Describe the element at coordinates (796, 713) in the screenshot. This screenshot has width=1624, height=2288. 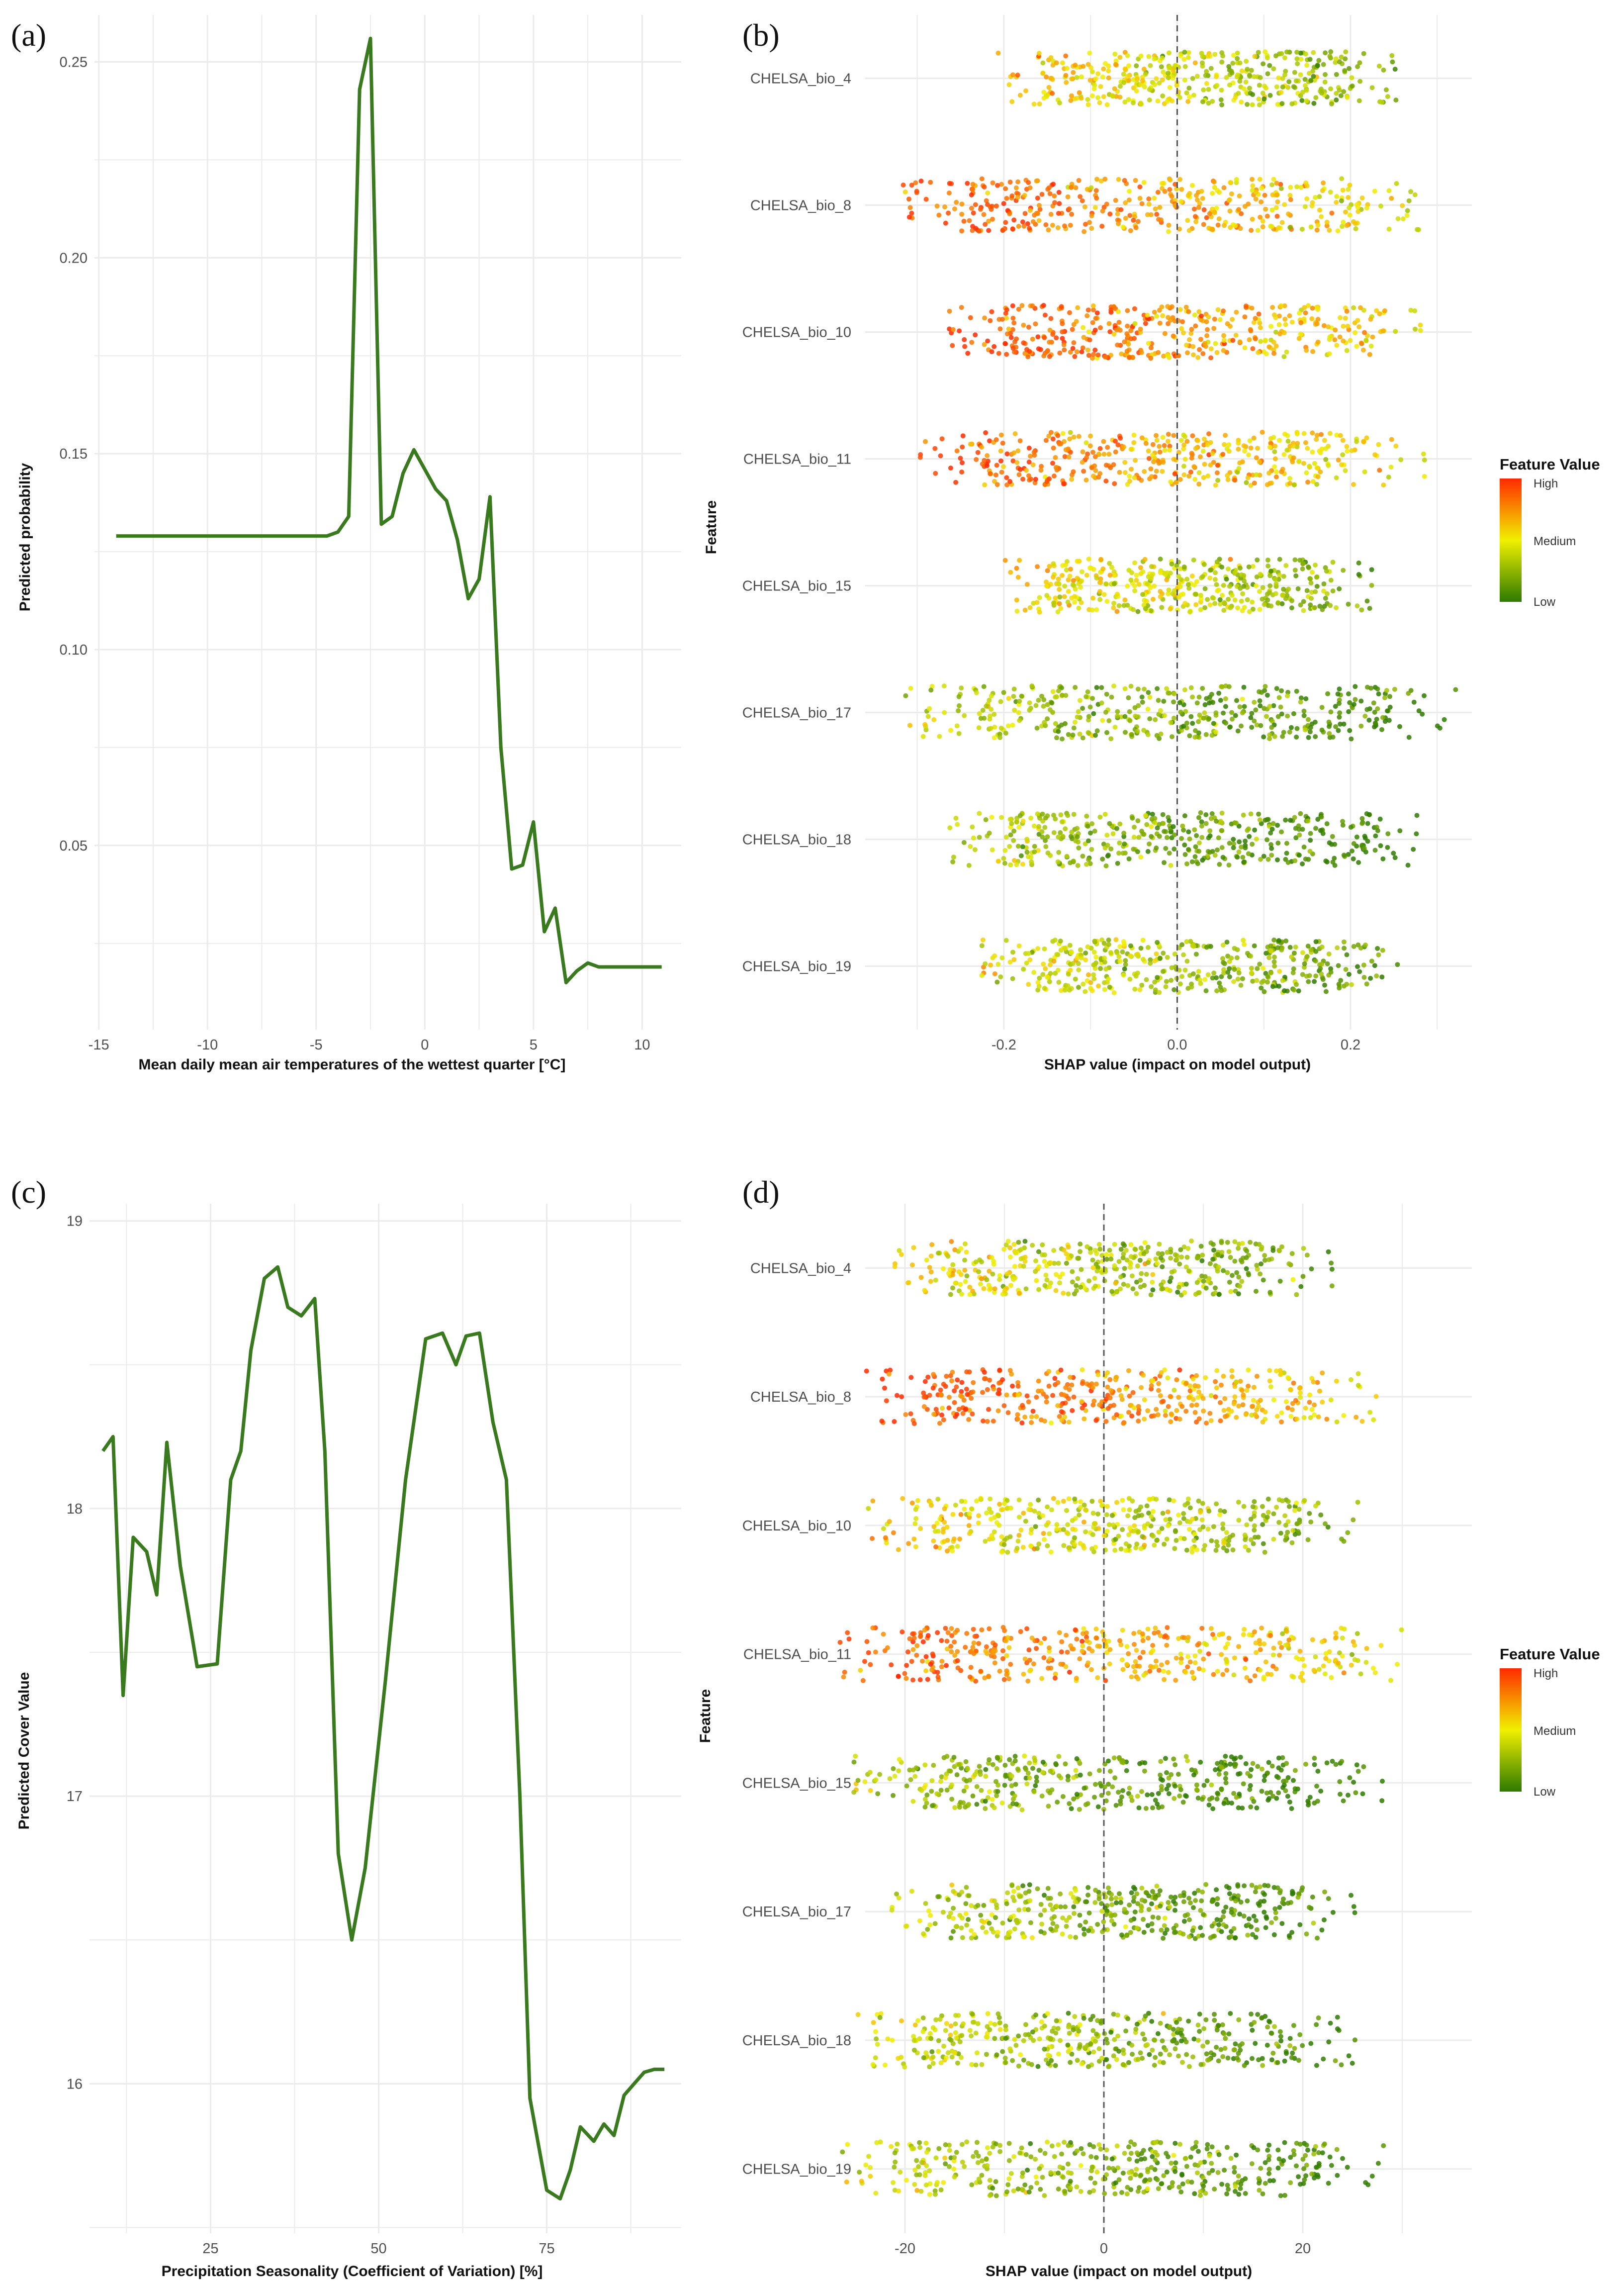
I see `b-feature-label: CHELSA_bio_17` at that location.